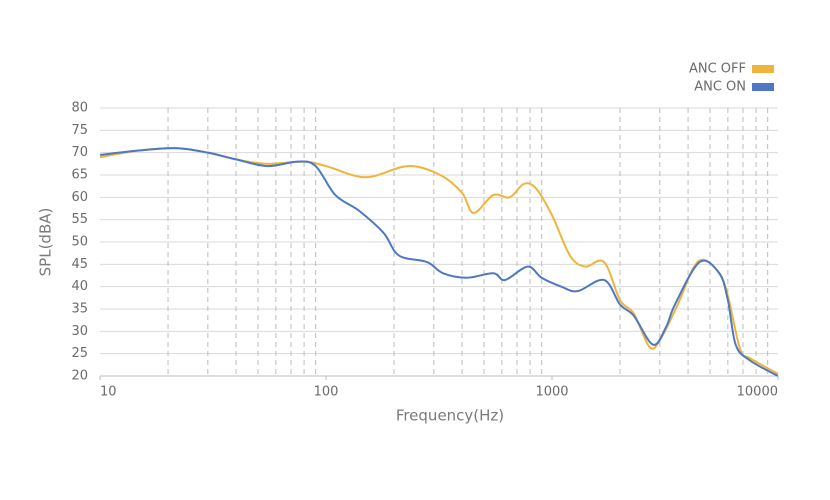 The height and width of the screenshot is (500, 830). I want to click on y-tick-label: 55, so click(79, 219).